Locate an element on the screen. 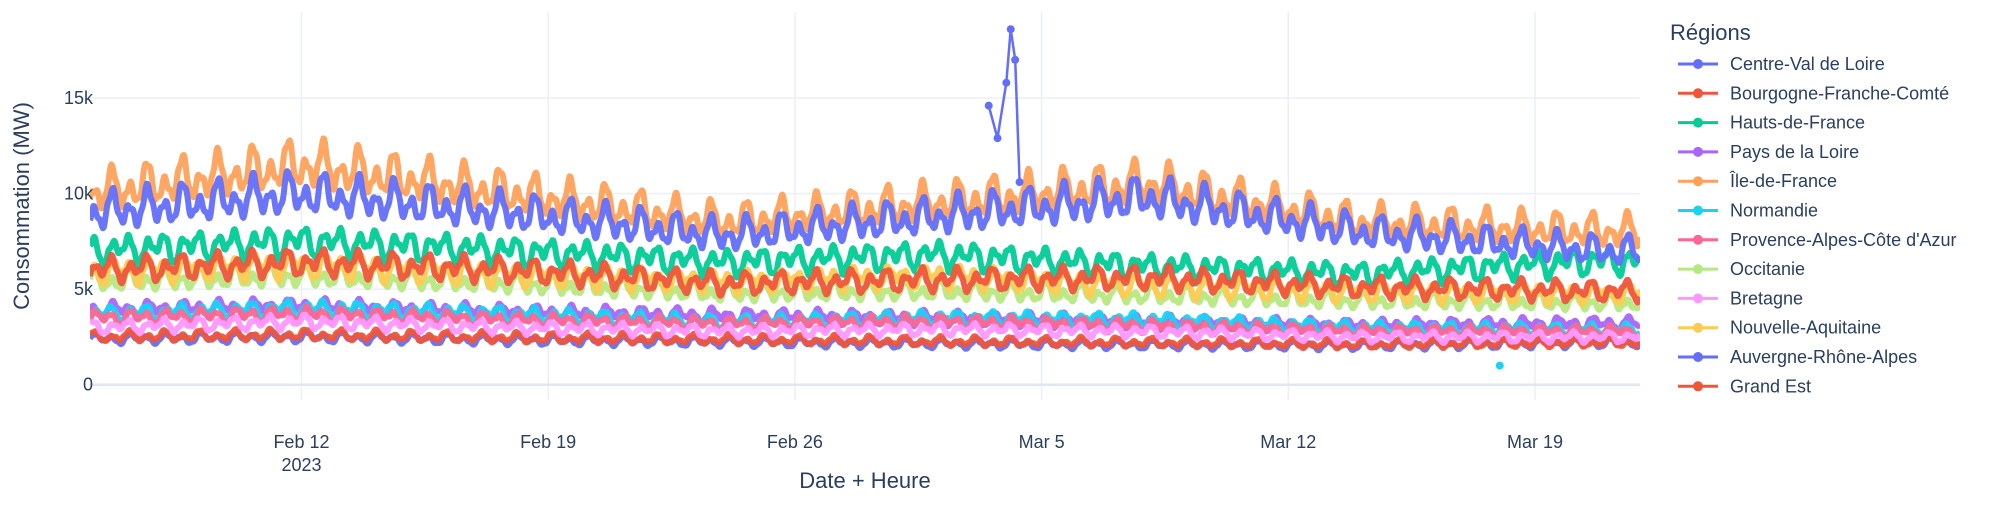 The image size is (2000, 522). legend-item: Île-de-France is located at coordinates (1757, 181).